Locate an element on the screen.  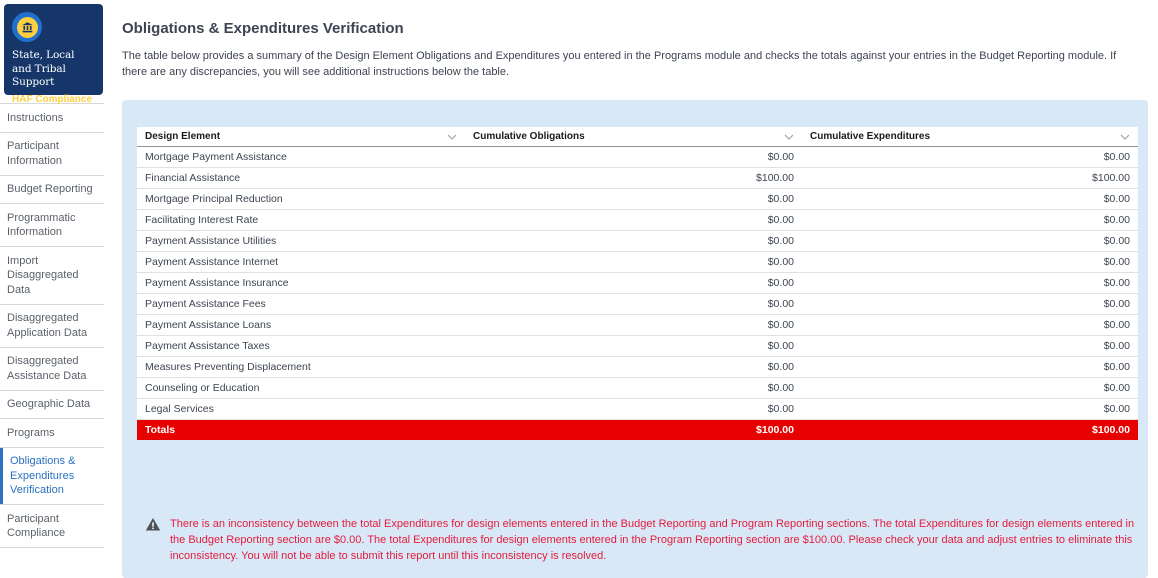
column-header-cumulative-obligations: Cumulative Obligations is located at coordinates (633, 137).